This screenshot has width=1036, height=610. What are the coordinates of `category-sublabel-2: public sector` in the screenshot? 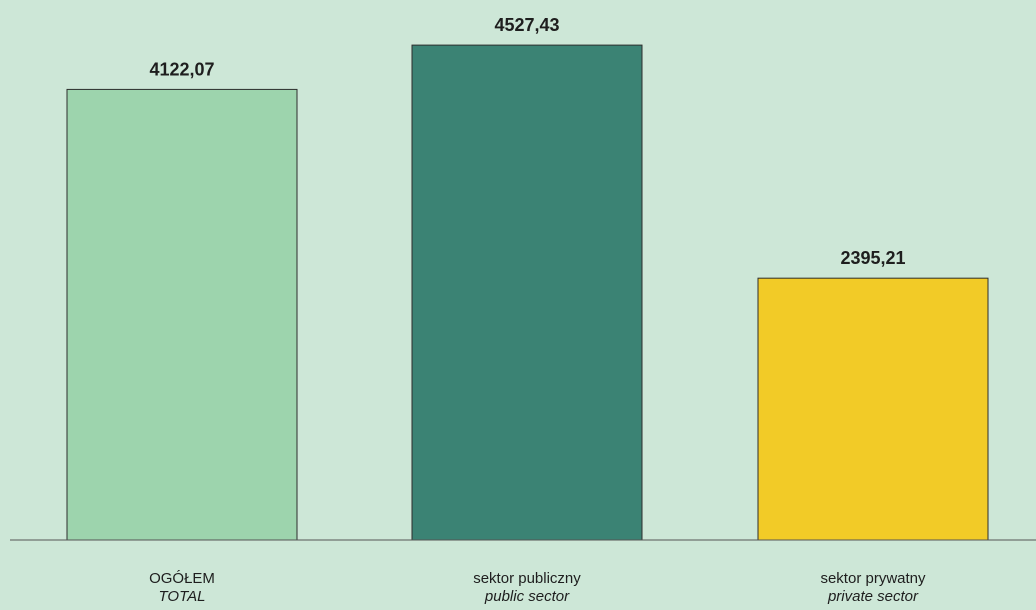 It's located at (527, 596).